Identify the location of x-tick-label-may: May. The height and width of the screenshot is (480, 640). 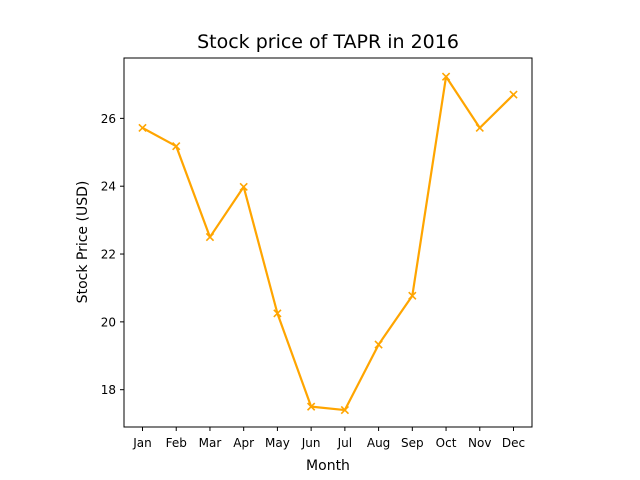
(277, 443).